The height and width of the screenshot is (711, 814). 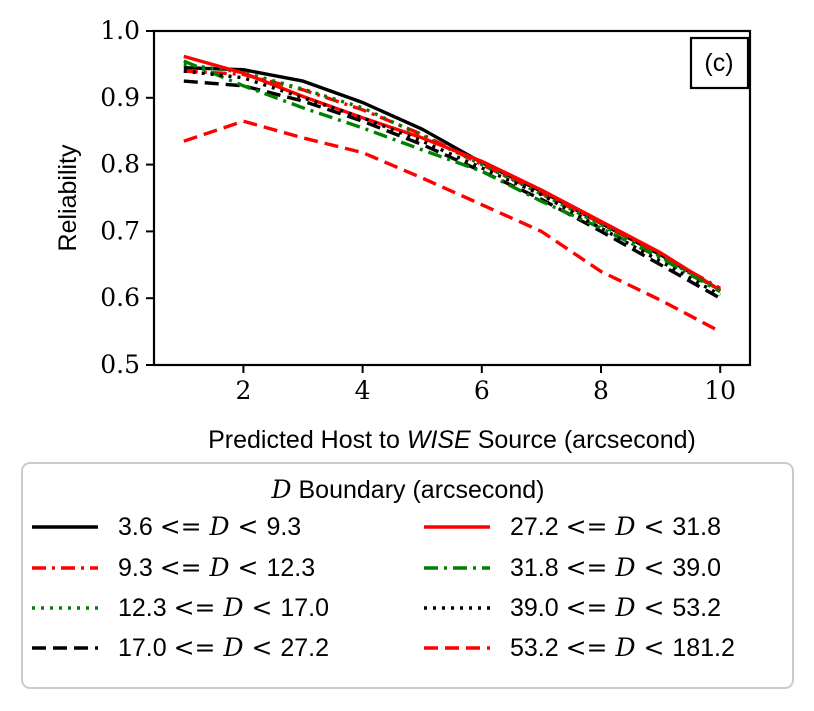 I want to click on legend-label: 3.6 <= D < 9.3, so click(x=209, y=526).